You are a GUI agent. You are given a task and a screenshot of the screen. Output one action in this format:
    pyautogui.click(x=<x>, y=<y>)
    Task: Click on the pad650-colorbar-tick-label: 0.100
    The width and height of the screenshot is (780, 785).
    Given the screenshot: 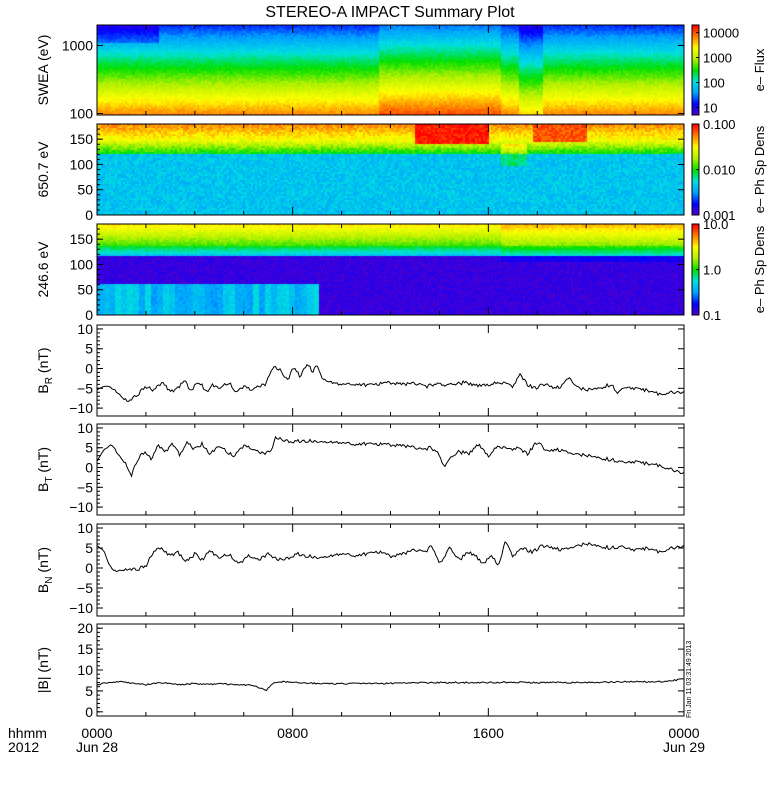 What is the action you would take?
    pyautogui.click(x=719, y=124)
    